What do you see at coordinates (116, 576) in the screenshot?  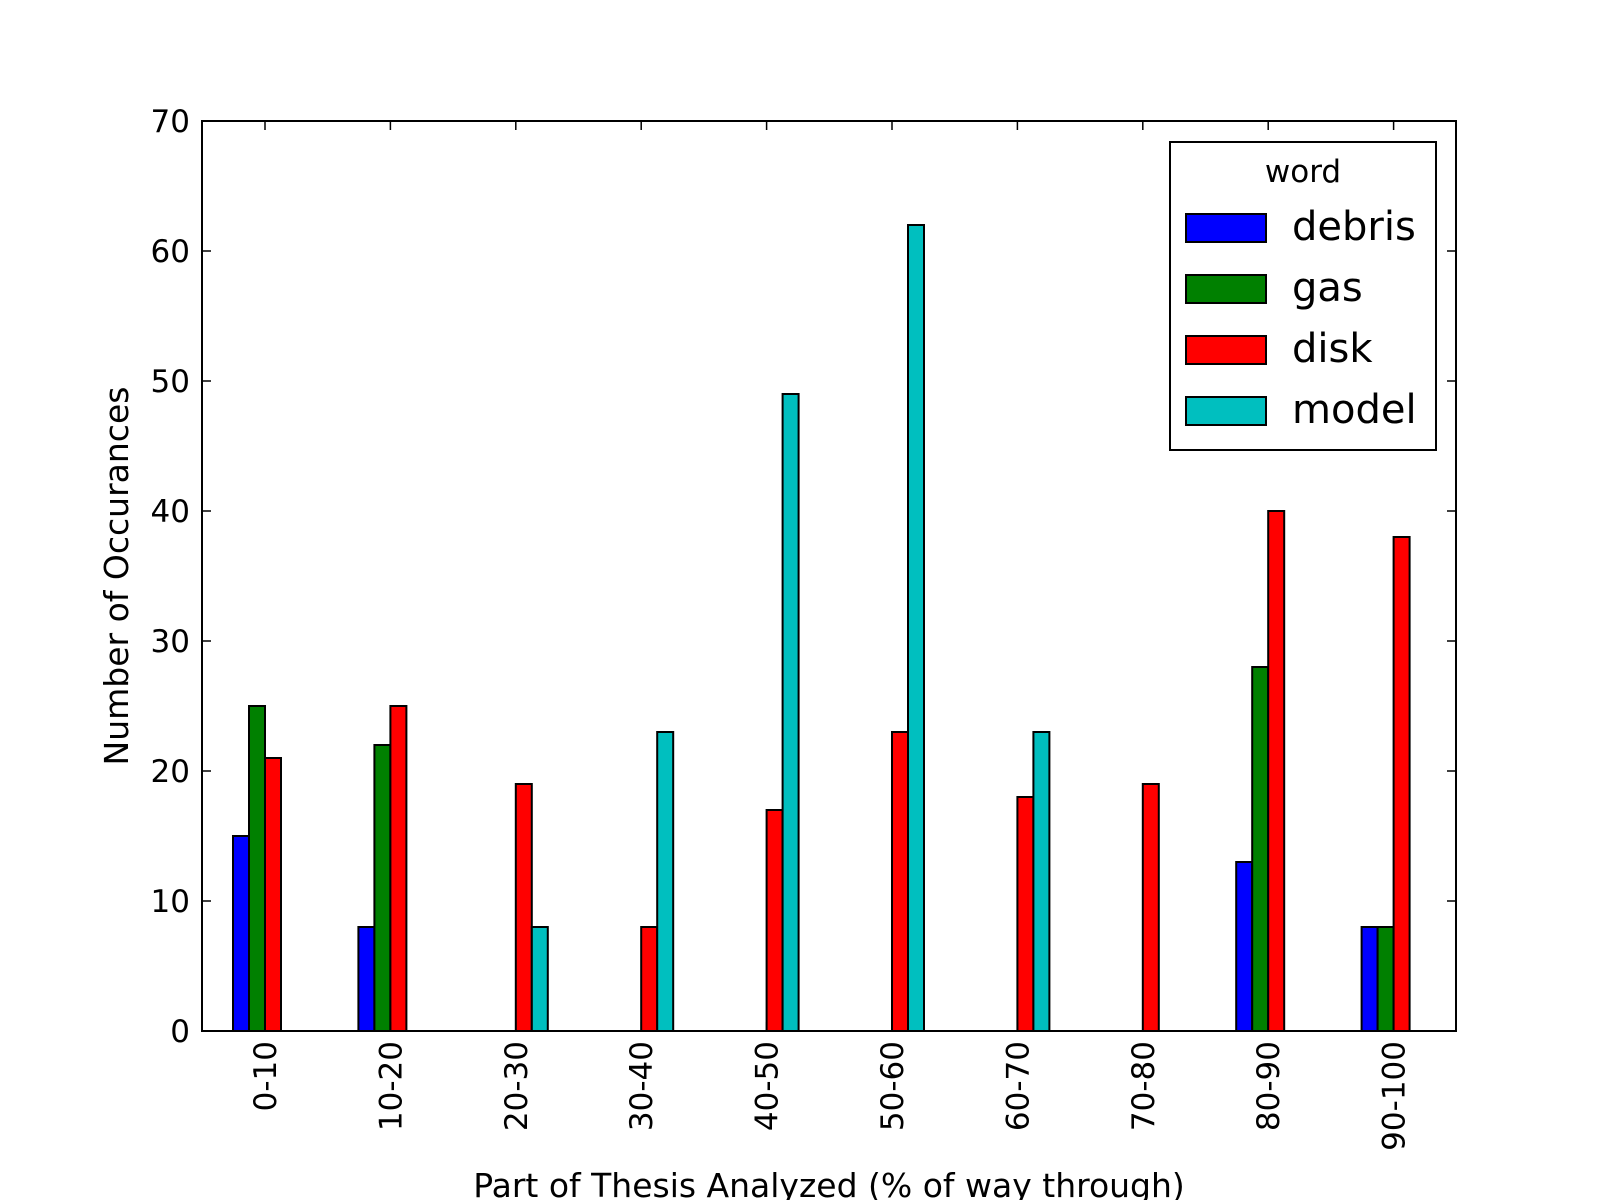 I see `y-axis-label: Number of Occurances` at bounding box center [116, 576].